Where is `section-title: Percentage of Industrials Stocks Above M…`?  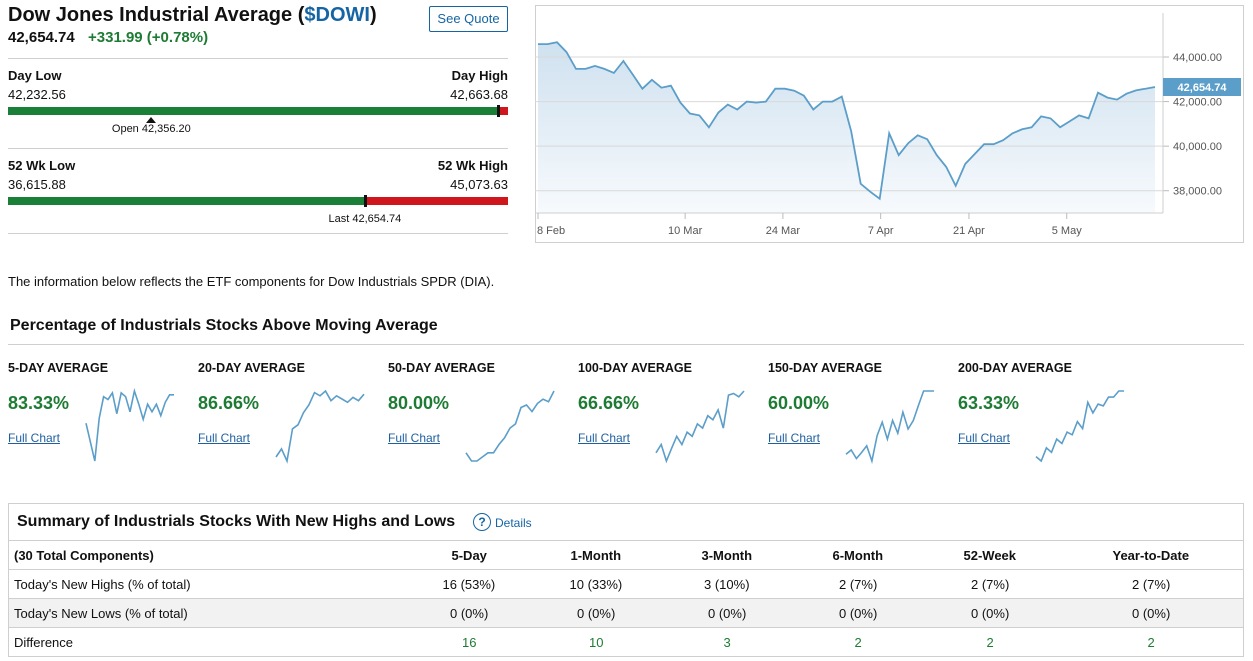 section-title: Percentage of Industrials Stocks Above M… is located at coordinates (224, 325).